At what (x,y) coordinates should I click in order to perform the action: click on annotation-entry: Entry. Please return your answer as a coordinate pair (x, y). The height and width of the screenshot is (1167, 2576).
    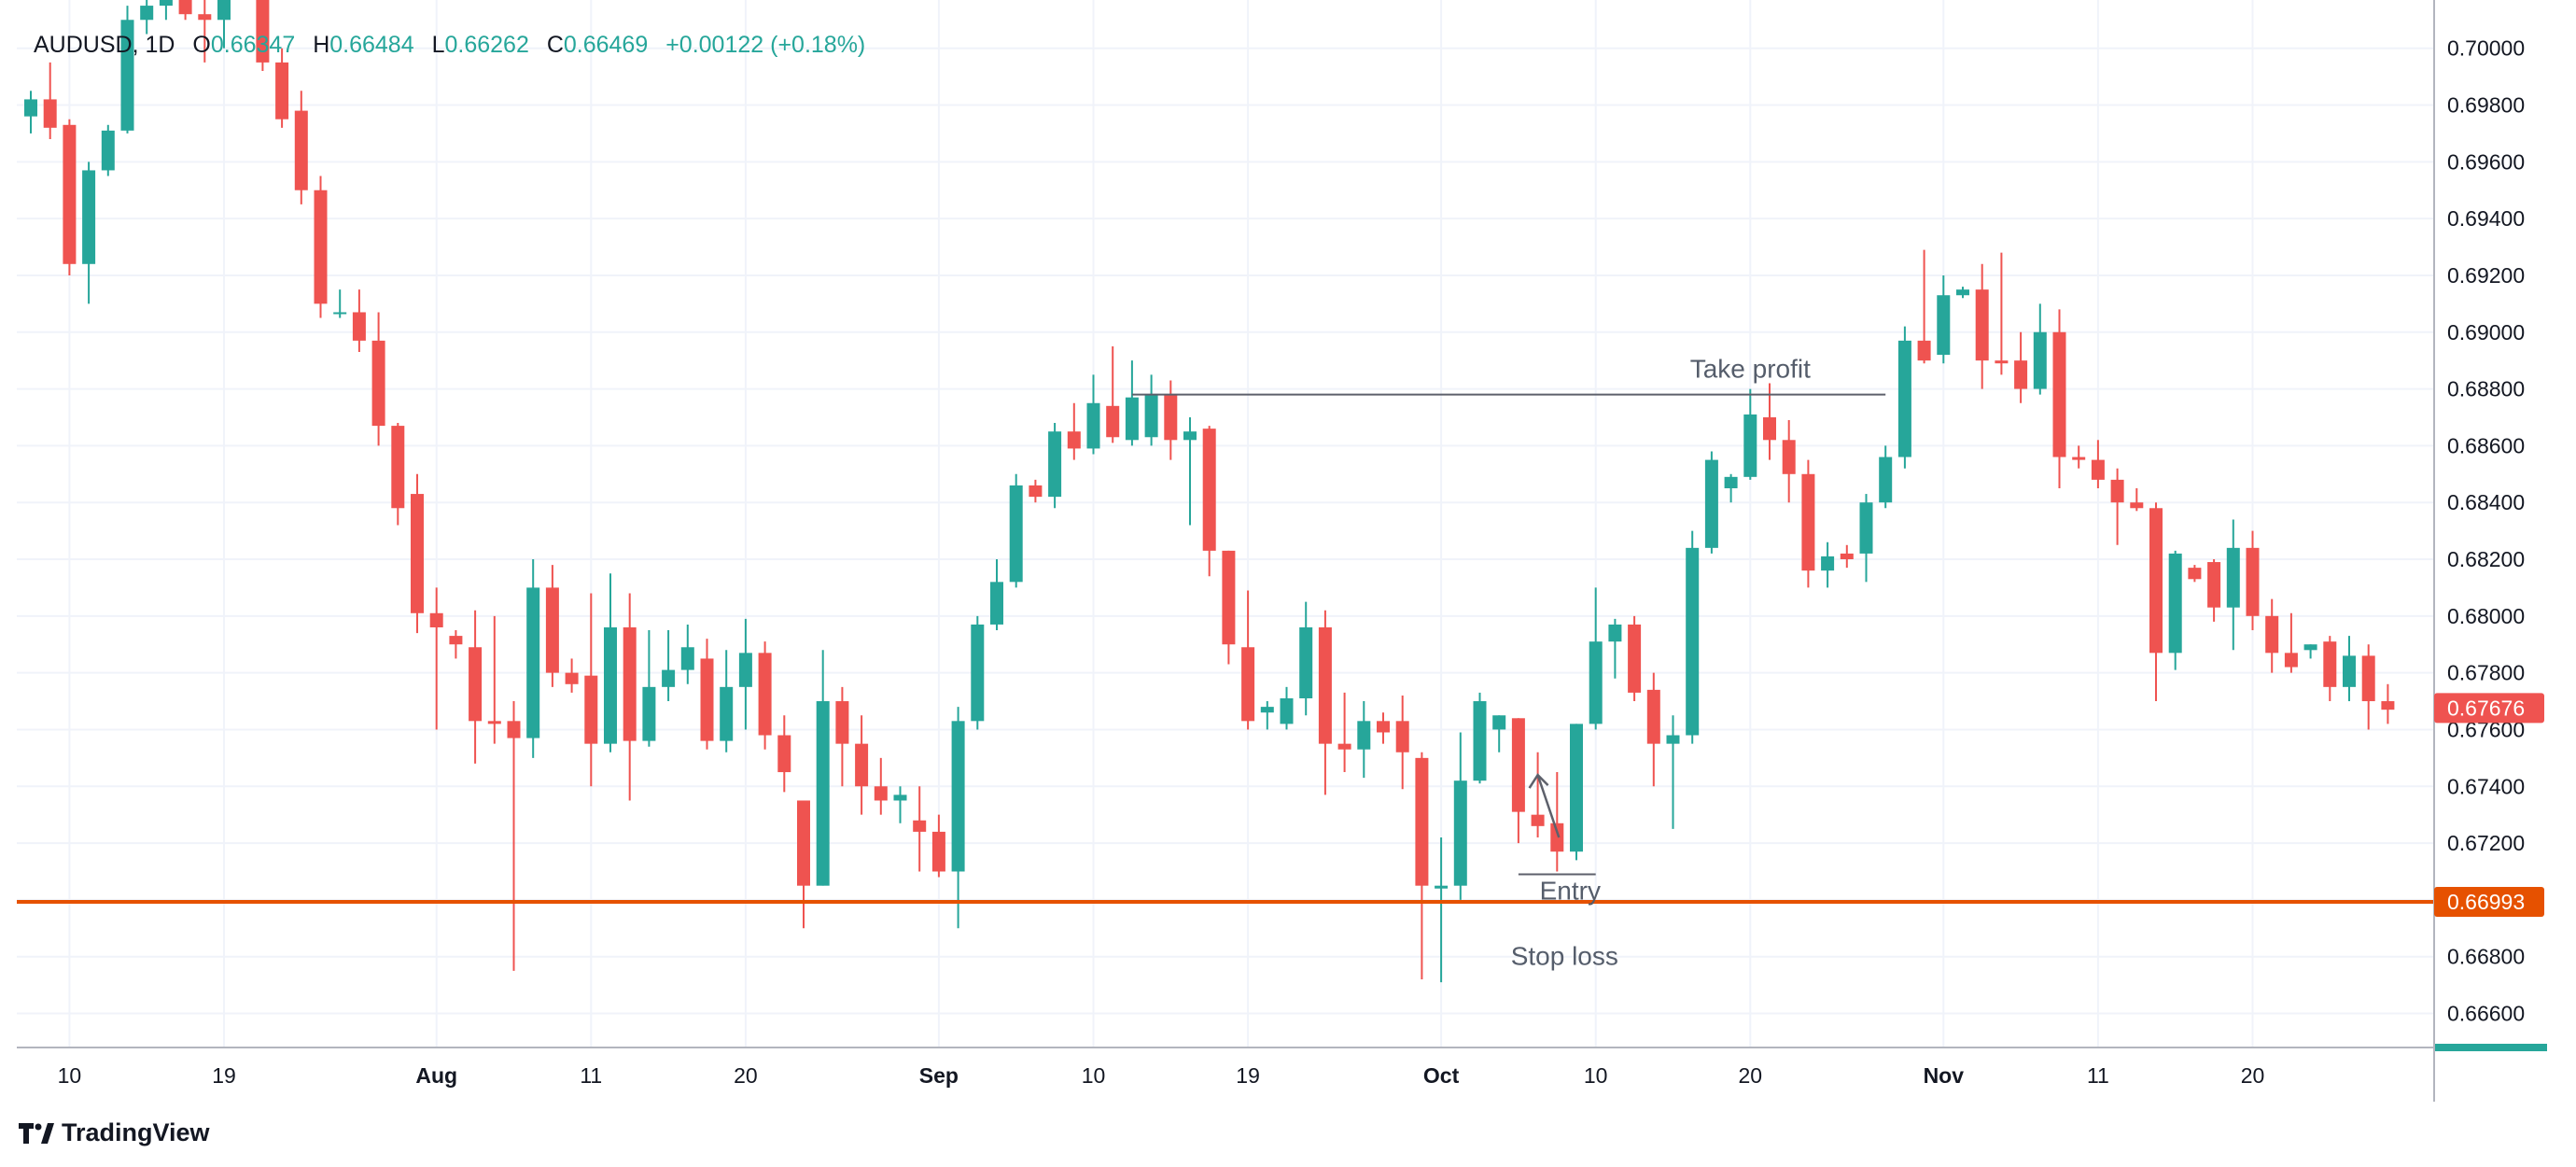
    Looking at the image, I should click on (1570, 891).